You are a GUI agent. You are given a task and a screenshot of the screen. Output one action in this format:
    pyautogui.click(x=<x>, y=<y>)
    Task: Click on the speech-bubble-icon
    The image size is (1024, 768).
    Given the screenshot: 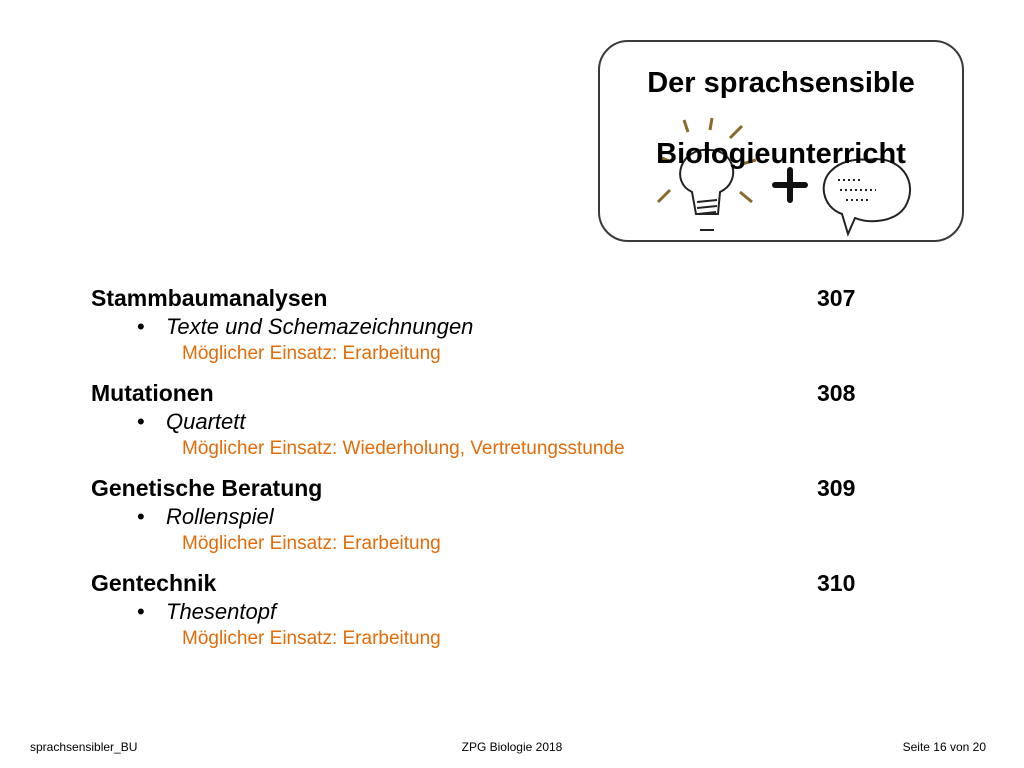 What is the action you would take?
    pyautogui.click(x=866, y=197)
    